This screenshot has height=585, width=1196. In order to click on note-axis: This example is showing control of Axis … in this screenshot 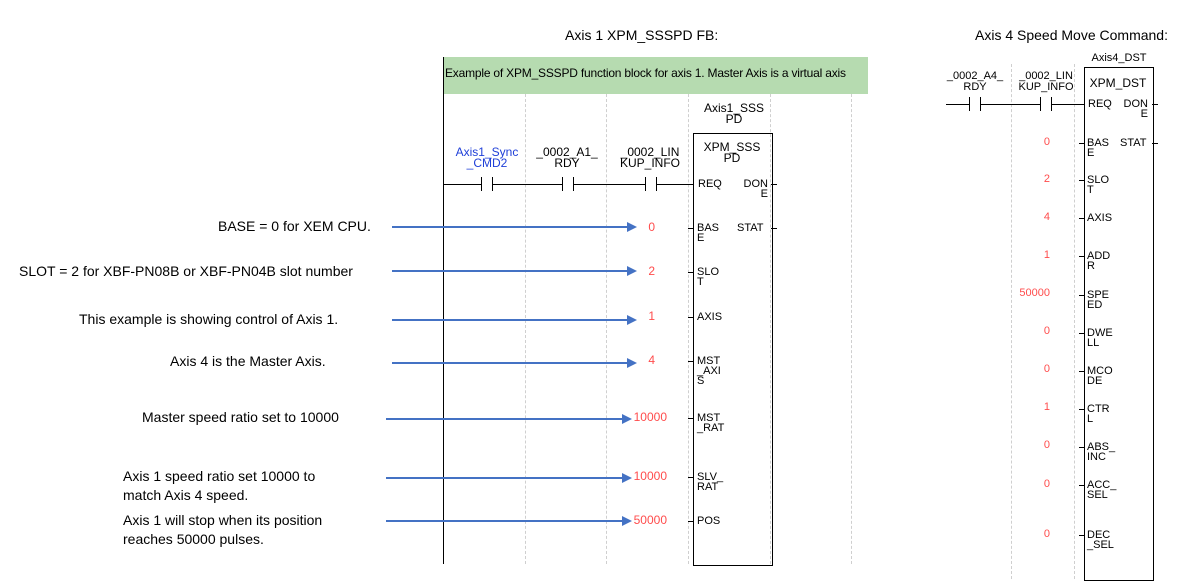, I will do `click(209, 319)`.